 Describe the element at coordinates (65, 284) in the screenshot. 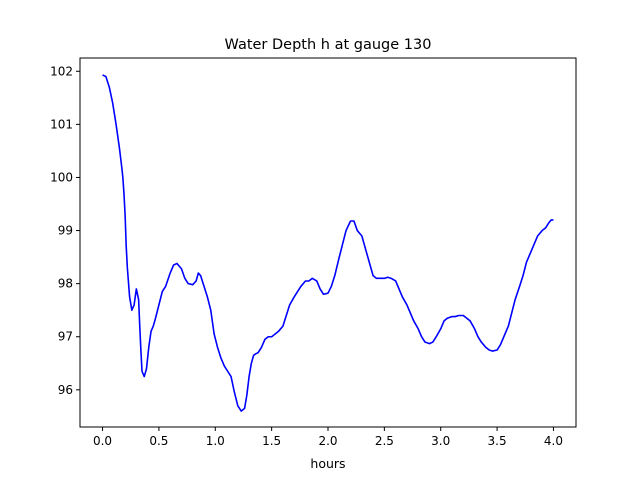

I see `y-tick-label: 98` at that location.